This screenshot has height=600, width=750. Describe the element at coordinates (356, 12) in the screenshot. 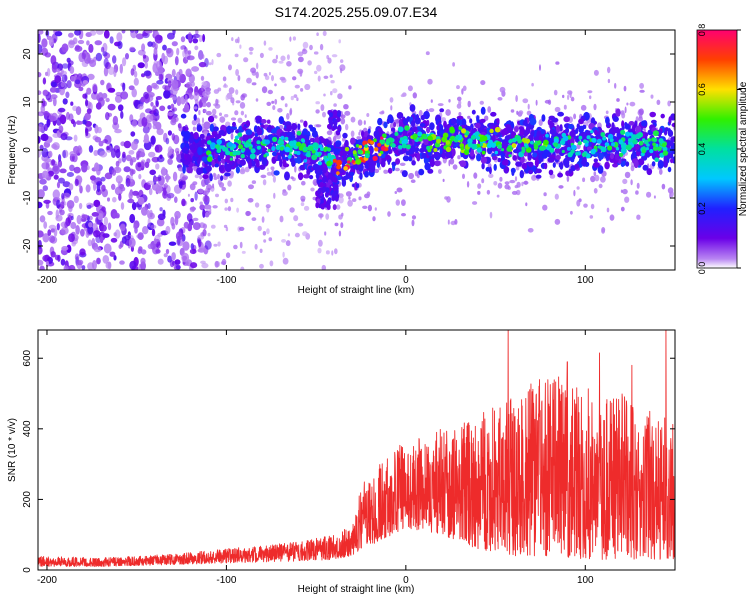

I see `figure-title: S174.2025.255.09.07.E34` at that location.